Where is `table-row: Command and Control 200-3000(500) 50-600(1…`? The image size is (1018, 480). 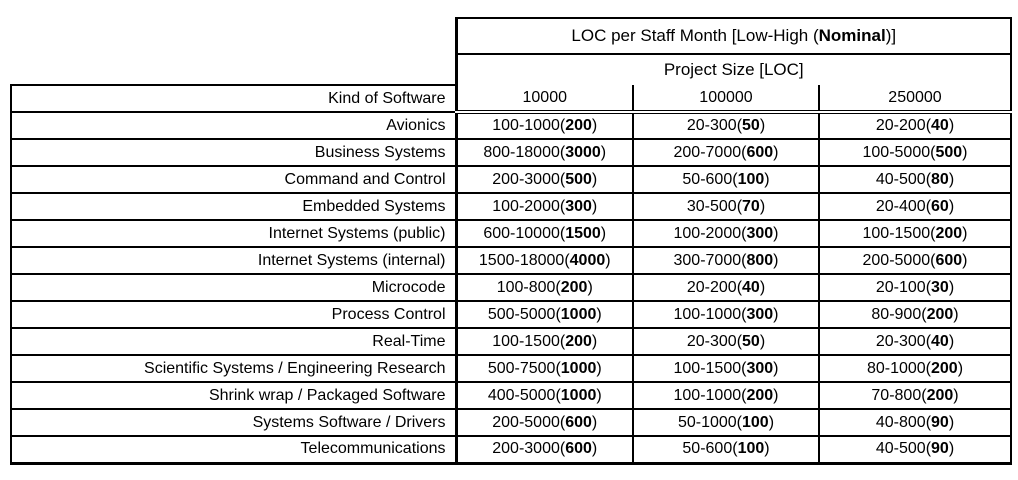 table-row: Command and Control 200-3000(500) 50-600(1… is located at coordinates (511, 180).